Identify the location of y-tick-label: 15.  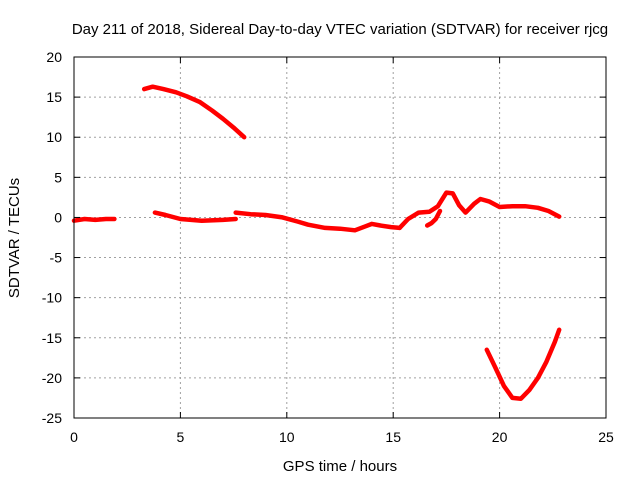
(54, 97).